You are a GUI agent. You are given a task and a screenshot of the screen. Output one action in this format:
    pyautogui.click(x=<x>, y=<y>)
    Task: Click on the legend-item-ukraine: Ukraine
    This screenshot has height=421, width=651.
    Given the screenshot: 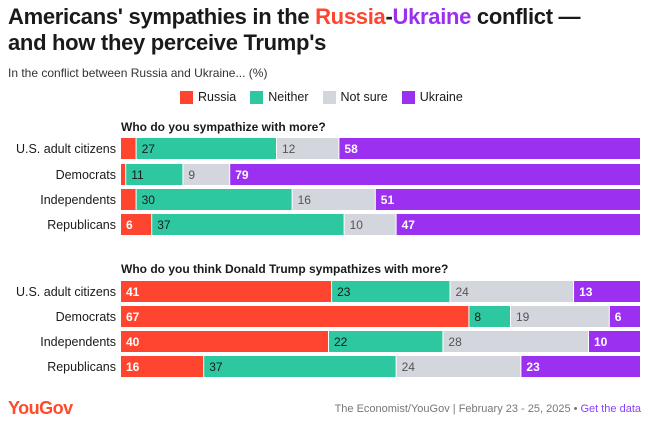 What is the action you would take?
    pyautogui.click(x=432, y=97)
    